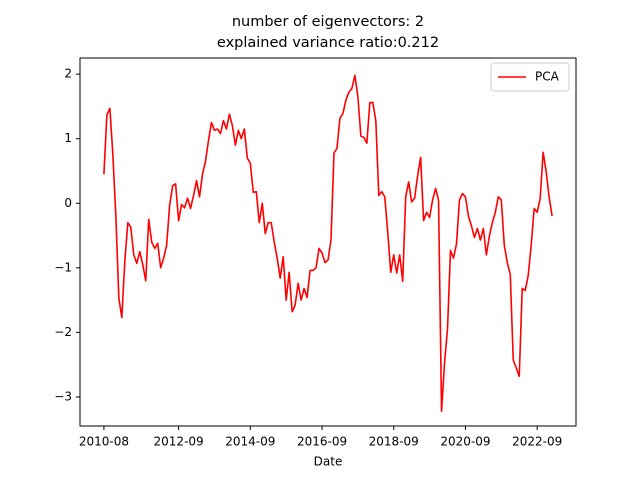 The width and height of the screenshot is (640, 480). Describe the element at coordinates (328, 43) in the screenshot. I see `chart-subtitle: explained variance ratio:0.212` at that location.